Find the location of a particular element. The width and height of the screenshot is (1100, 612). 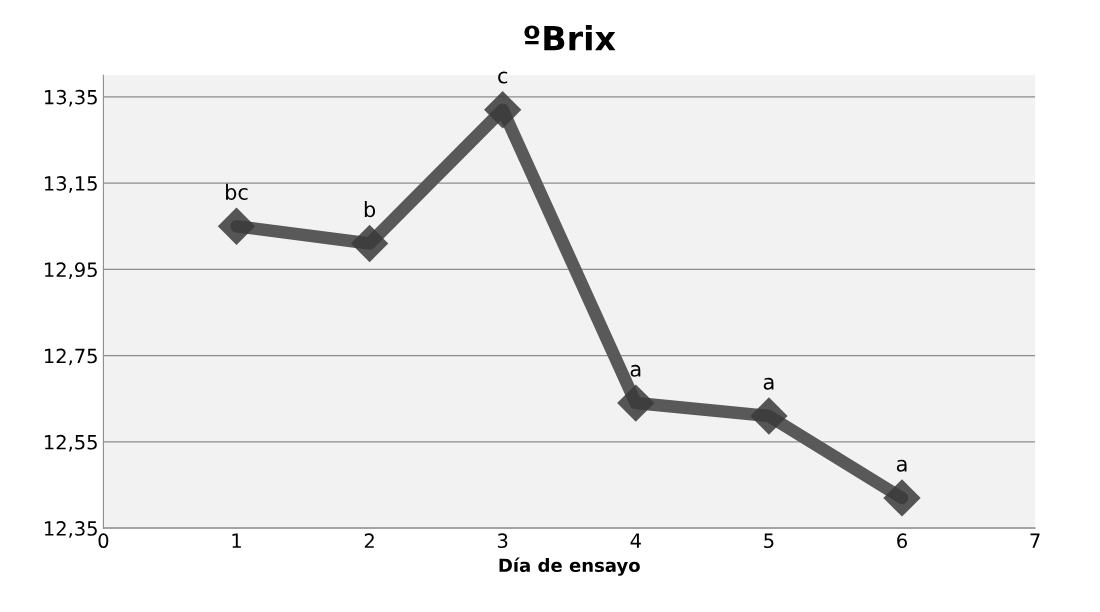

x-tick-label: 4 is located at coordinates (635, 540).